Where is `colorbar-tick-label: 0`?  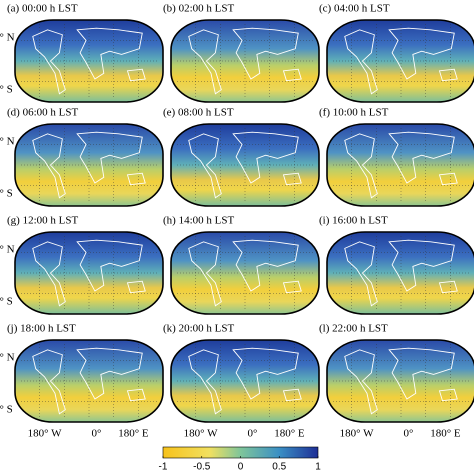 colorbar-tick-label: 0 is located at coordinates (241, 467).